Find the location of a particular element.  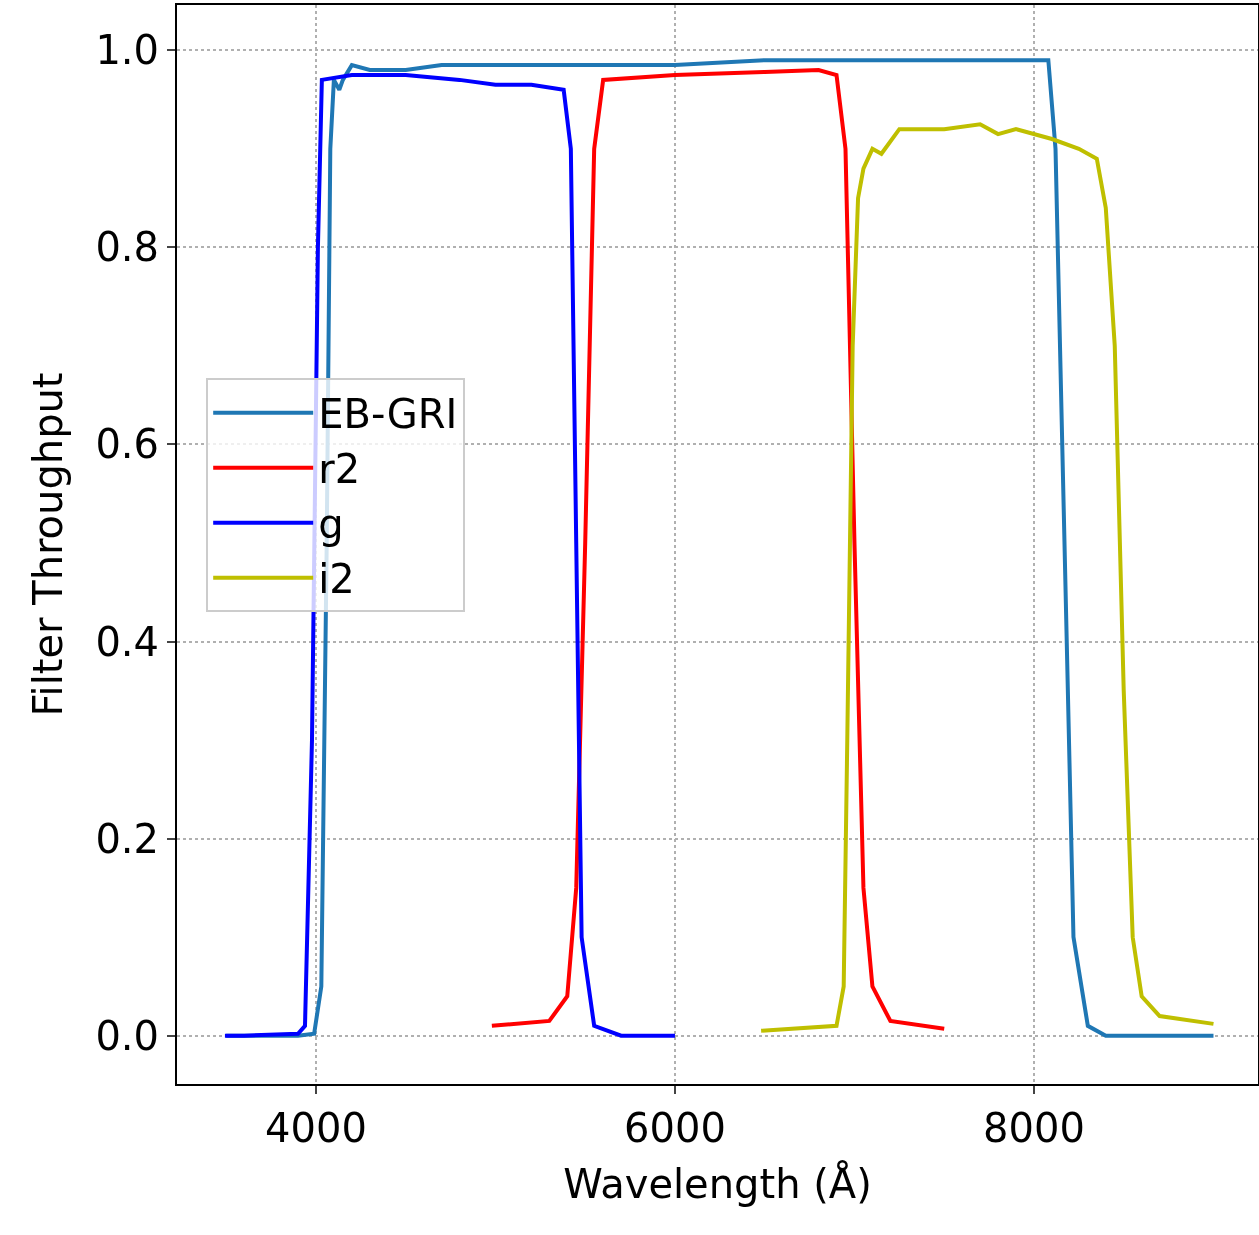

legend-label: i2 is located at coordinates (336, 579).